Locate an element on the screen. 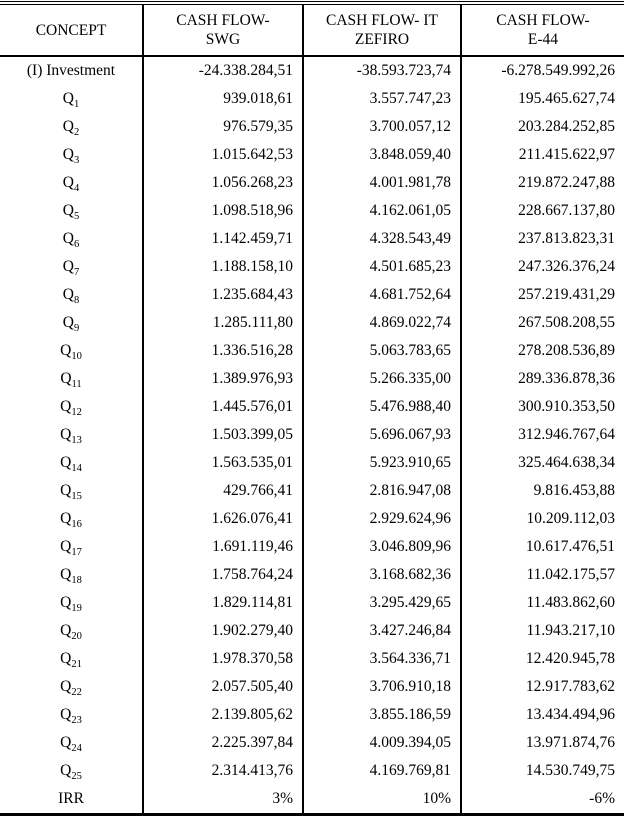  table-row: Q1 939.018,61 3.557.747,23 195.465.627,74 is located at coordinates (312, 99).